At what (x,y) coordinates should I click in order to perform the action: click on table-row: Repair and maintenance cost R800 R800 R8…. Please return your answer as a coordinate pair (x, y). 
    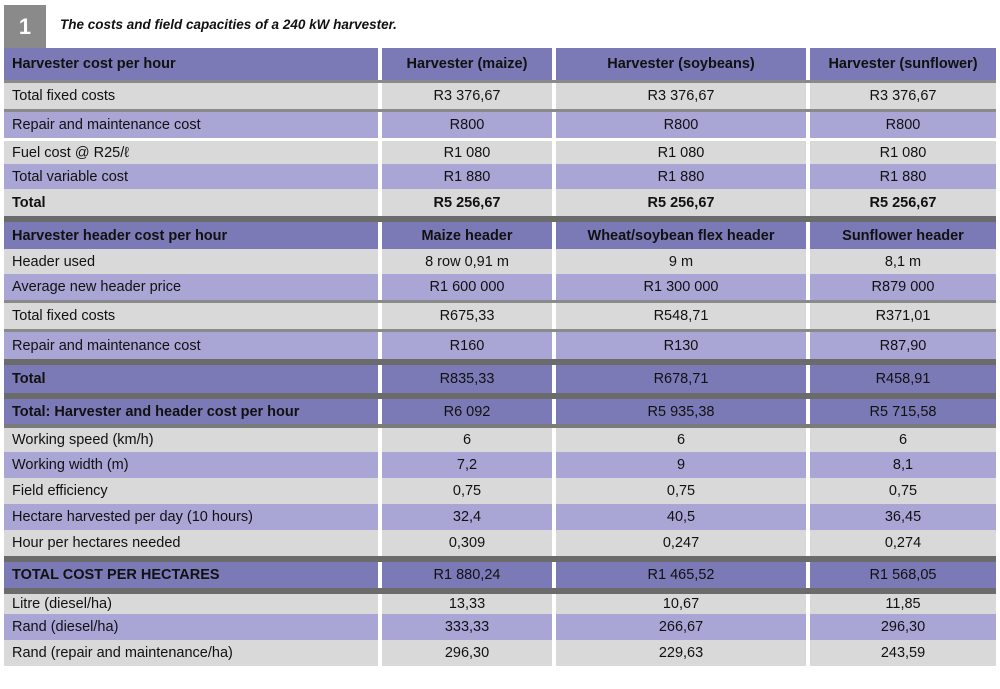
    Looking at the image, I should click on (500, 123).